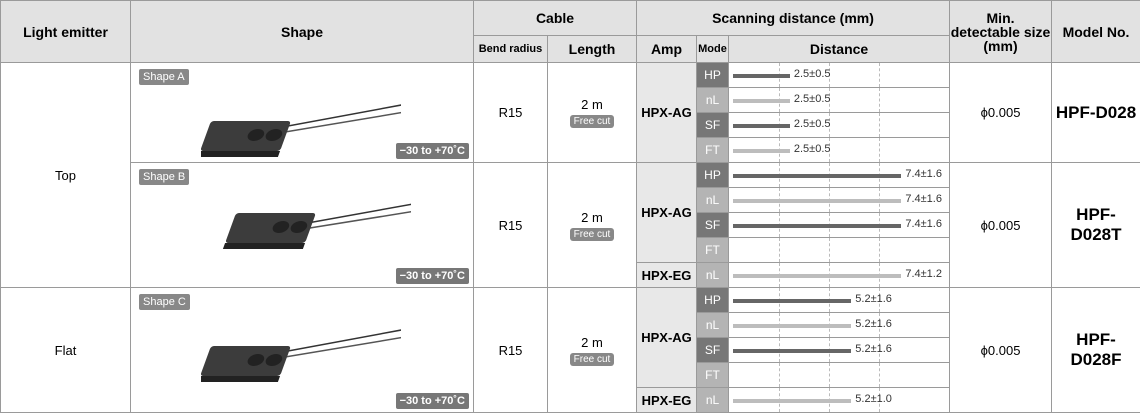 This screenshot has width=1140, height=415. I want to click on distance-label: 7.4±1.2, so click(923, 274).